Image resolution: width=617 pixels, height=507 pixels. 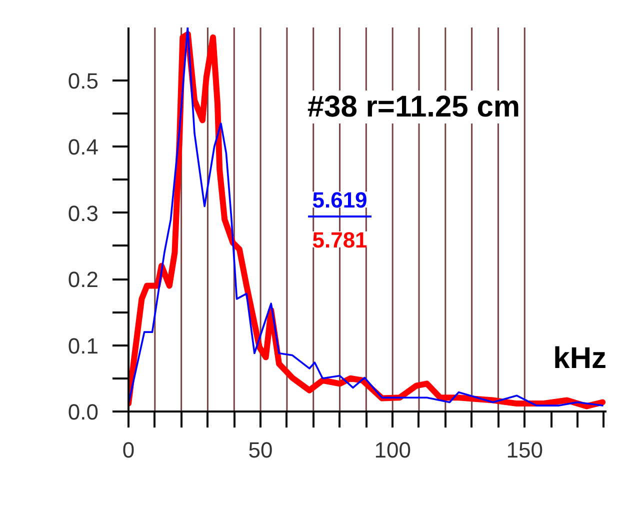 I want to click on y-tick-label: 0.1, so click(x=83, y=345).